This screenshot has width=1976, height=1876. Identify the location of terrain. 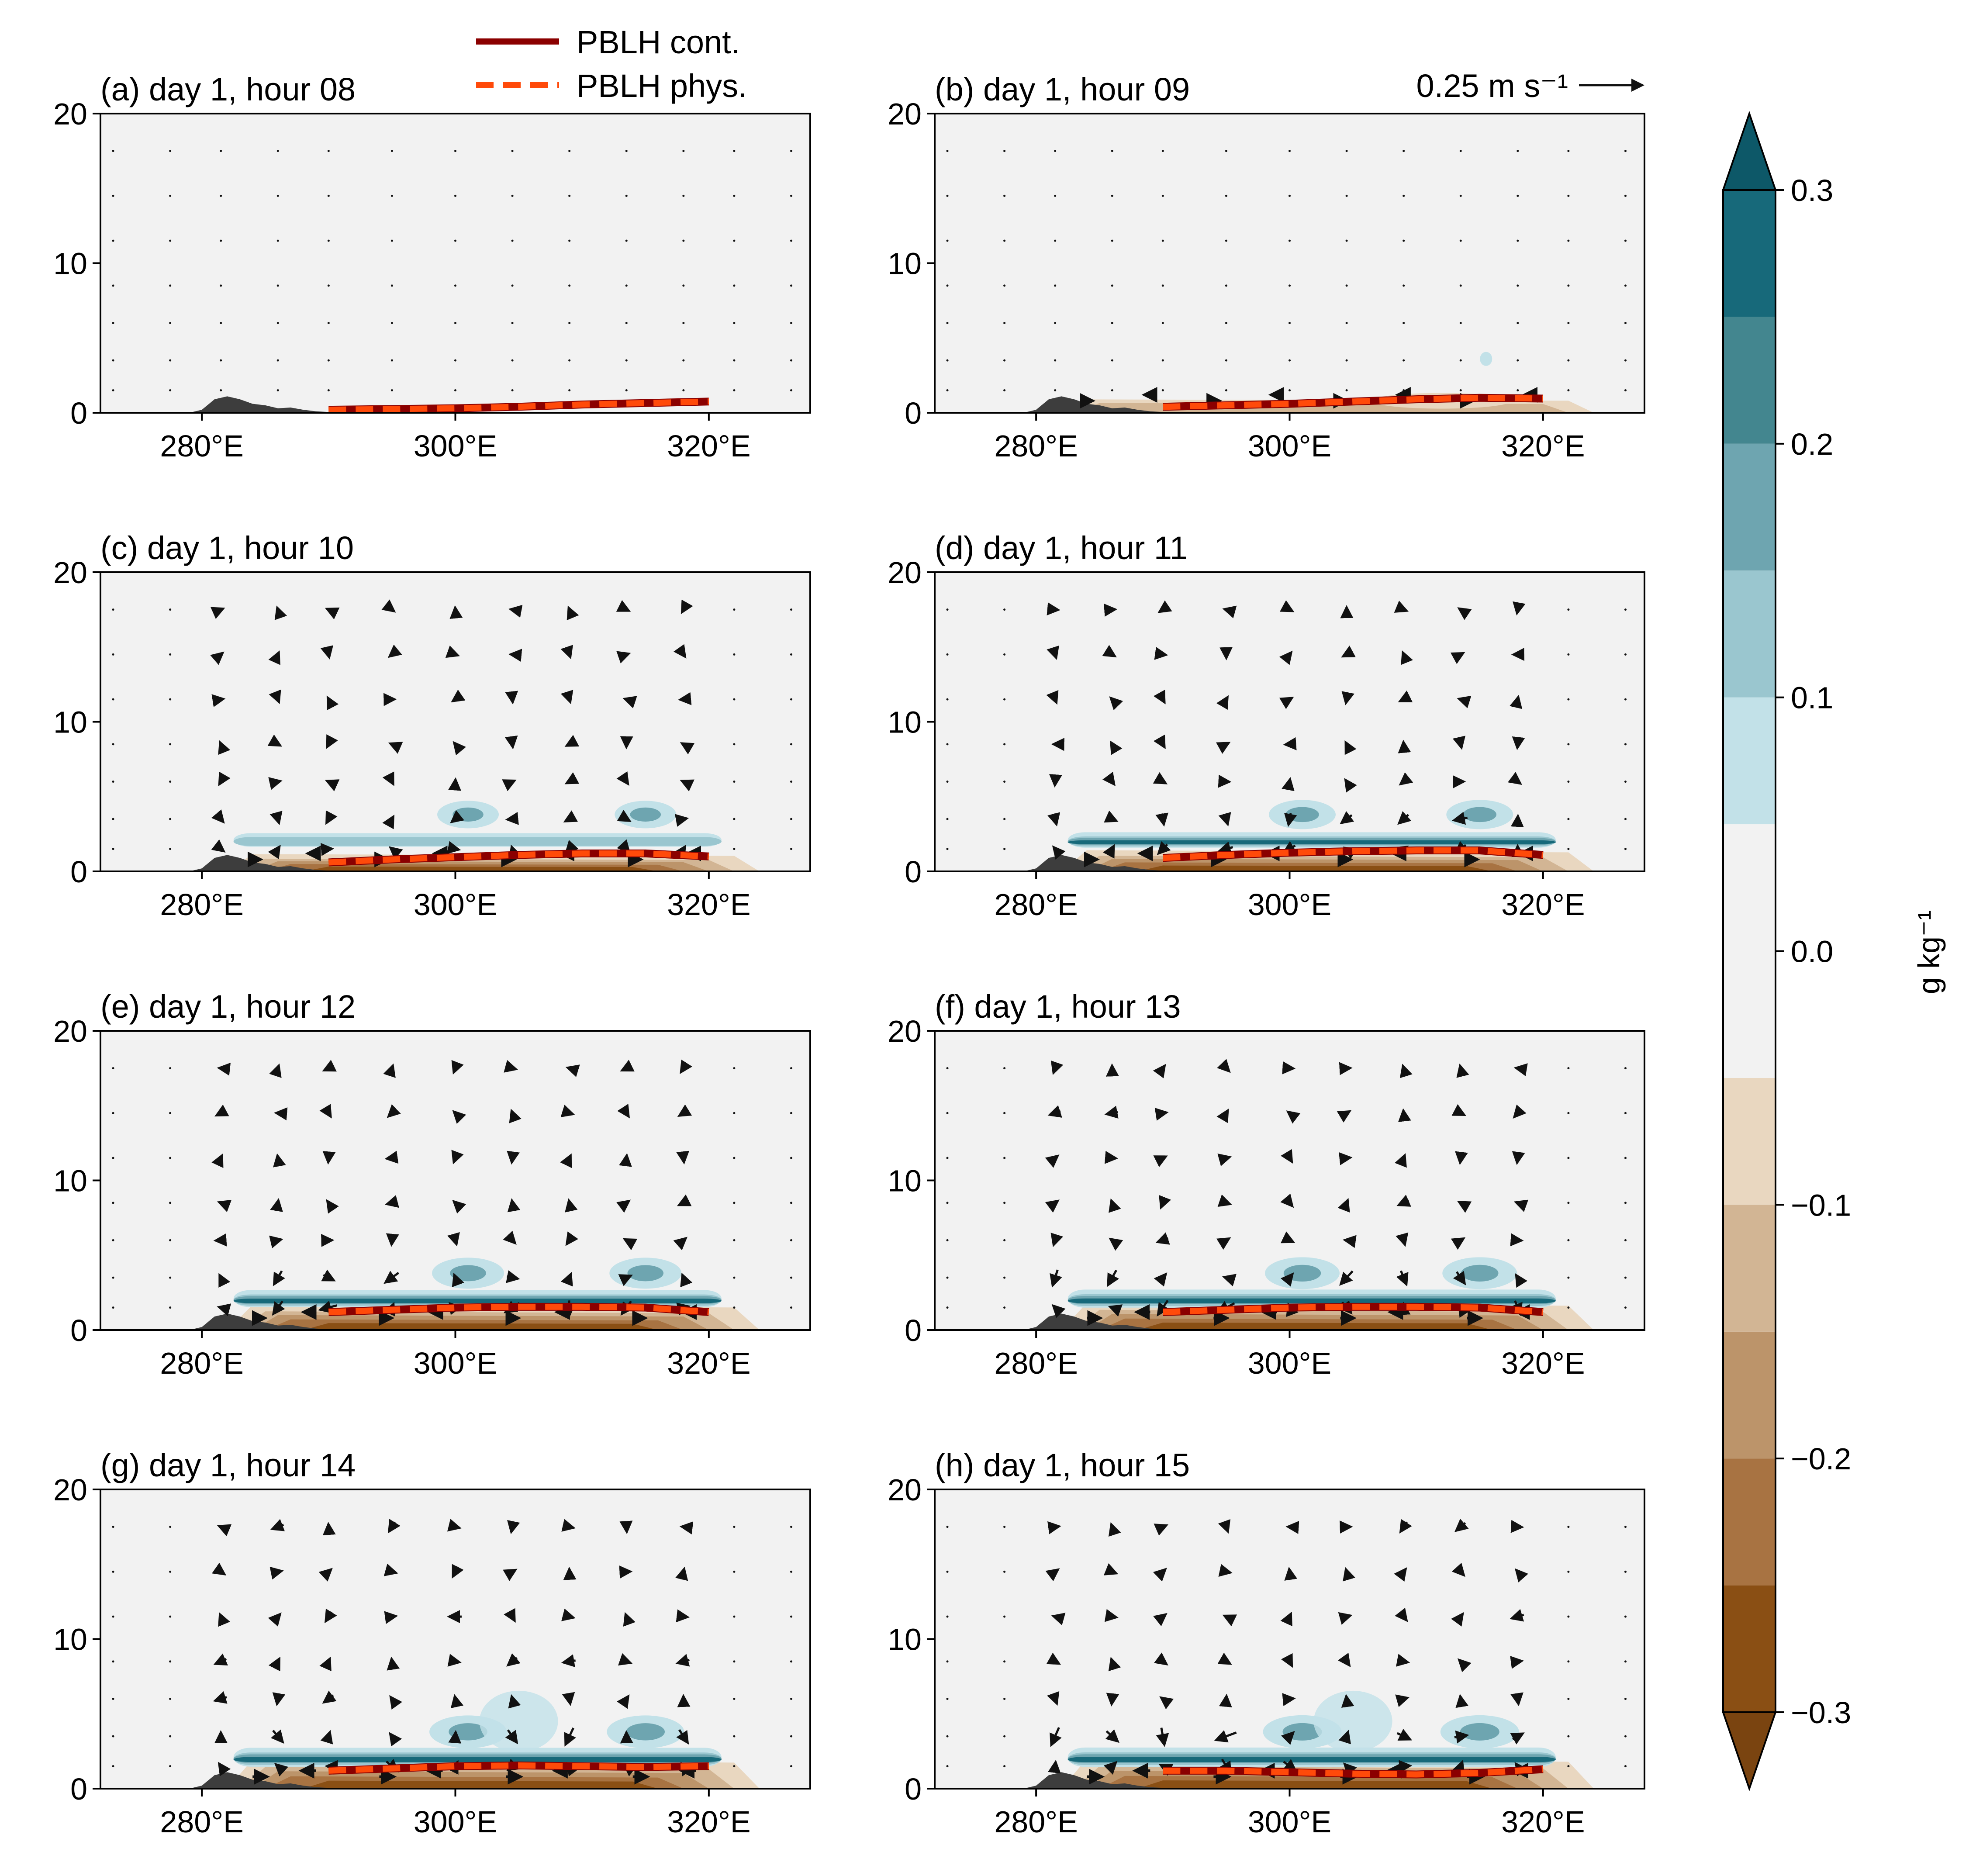
(1289, 1321).